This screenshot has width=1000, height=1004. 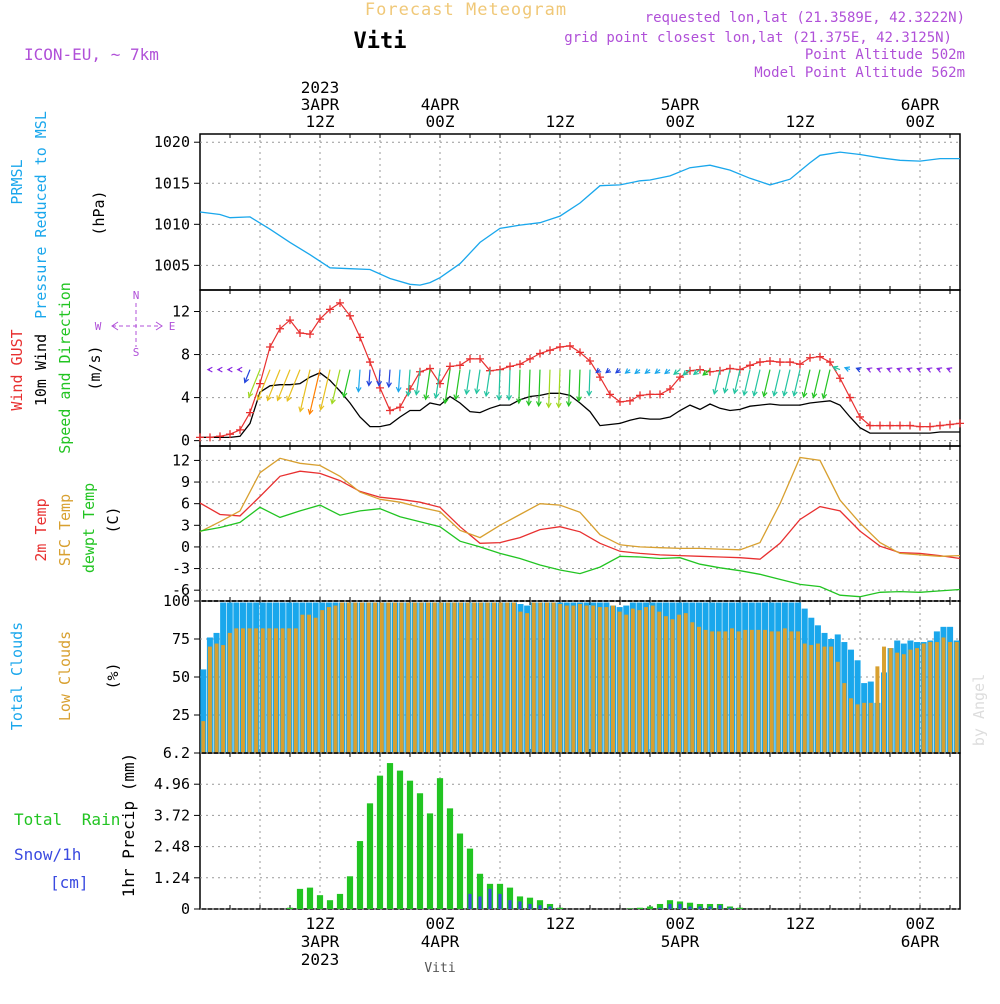 I want to click on temperature-frame, so click(x=580, y=523).